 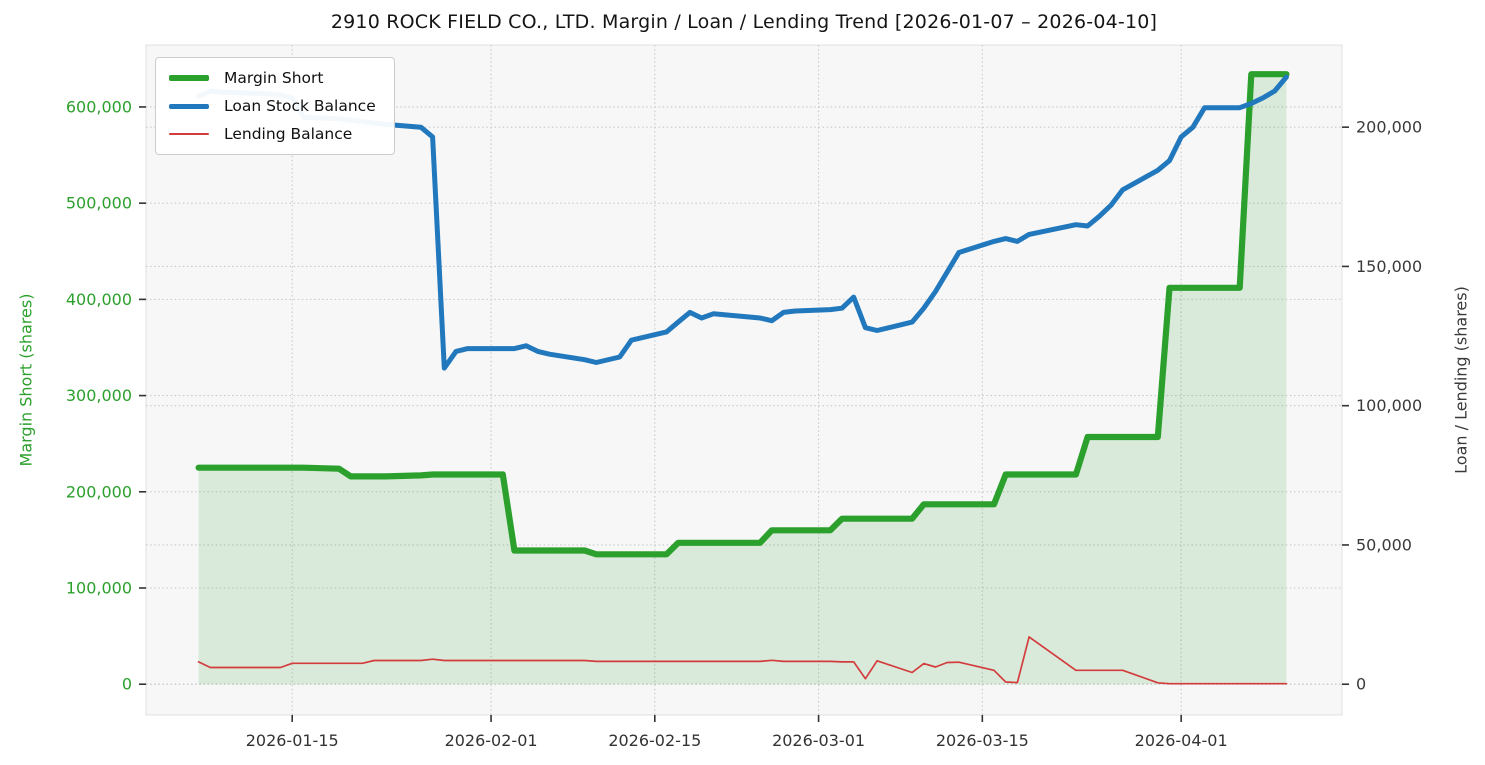 What do you see at coordinates (1361, 684) in the screenshot?
I see `right-y-tick-label: 0` at bounding box center [1361, 684].